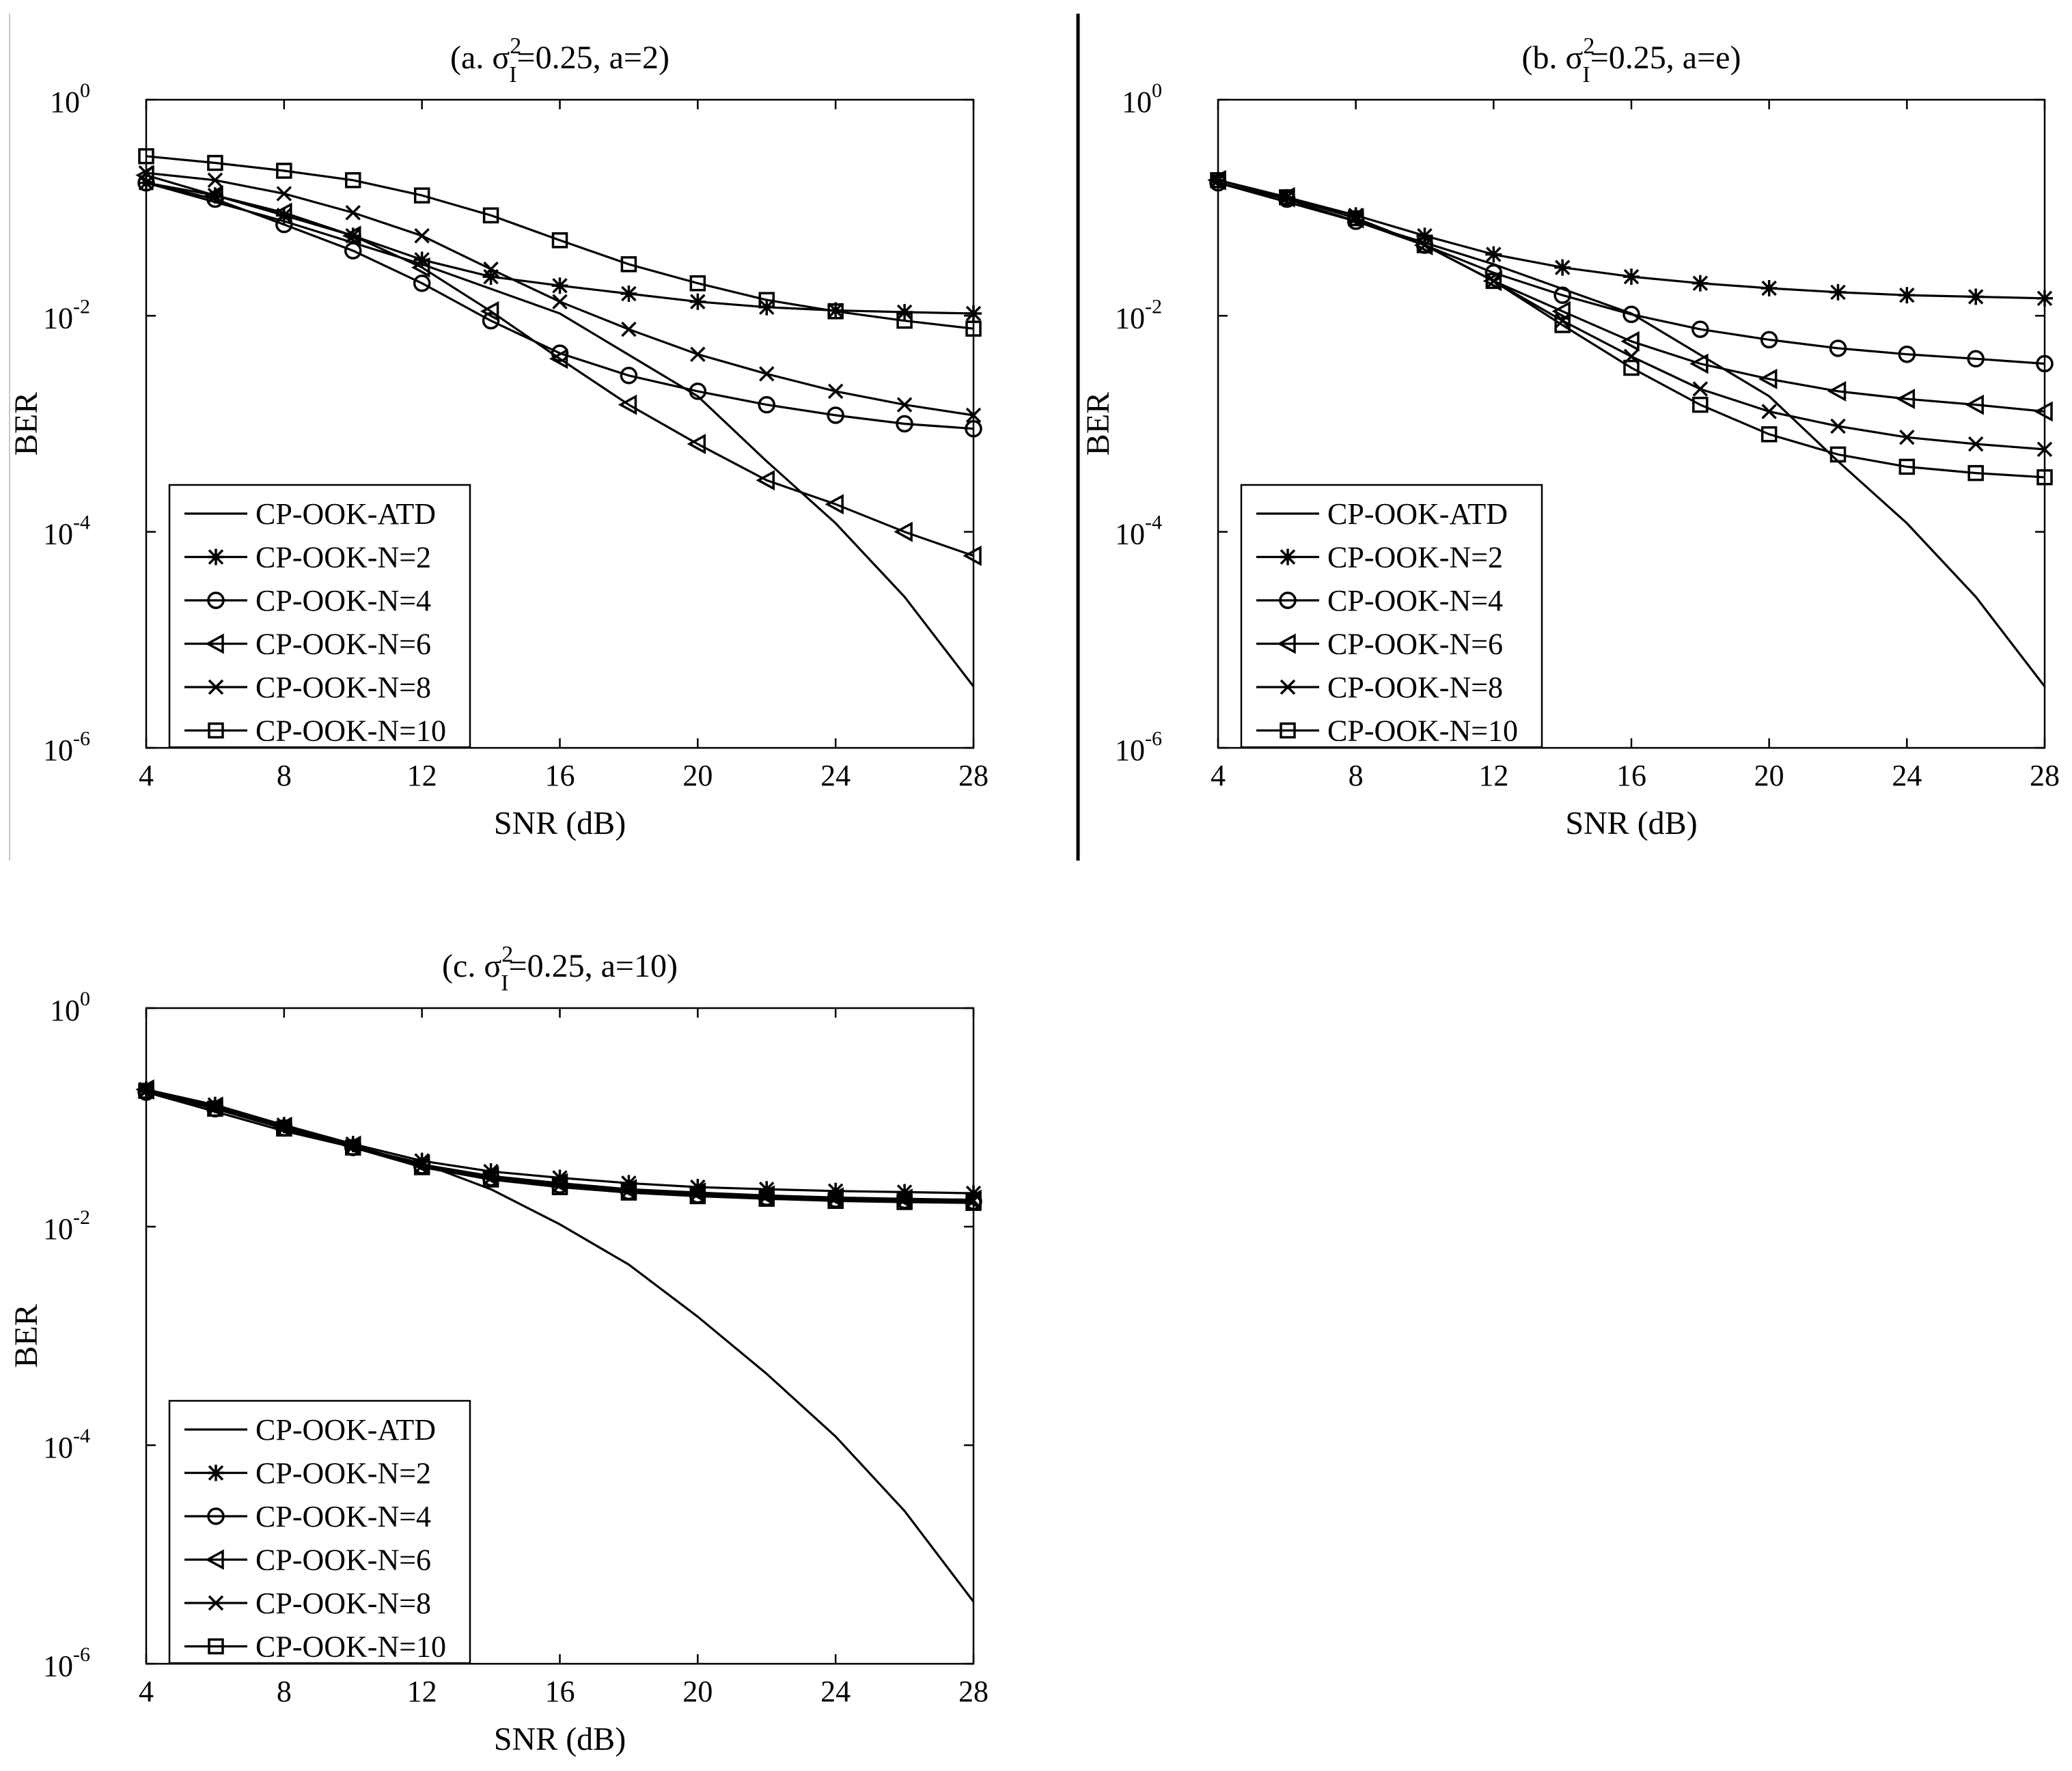  Describe the element at coordinates (1631, 273) in the screenshot. I see `series-line` at that location.